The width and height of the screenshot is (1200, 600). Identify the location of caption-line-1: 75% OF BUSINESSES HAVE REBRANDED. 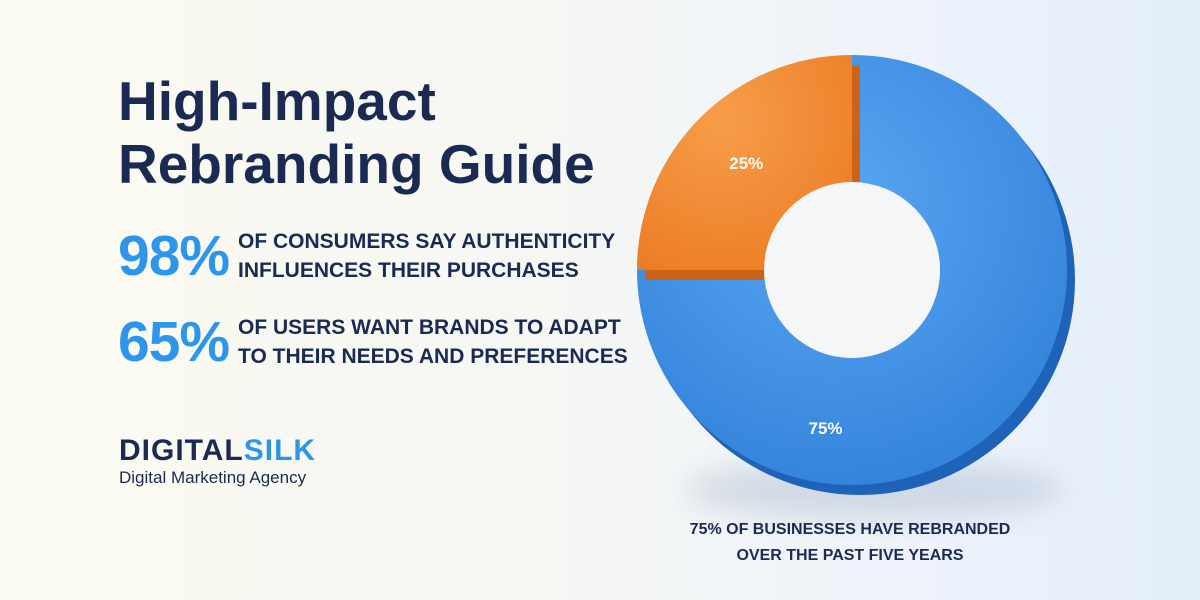
(850, 529).